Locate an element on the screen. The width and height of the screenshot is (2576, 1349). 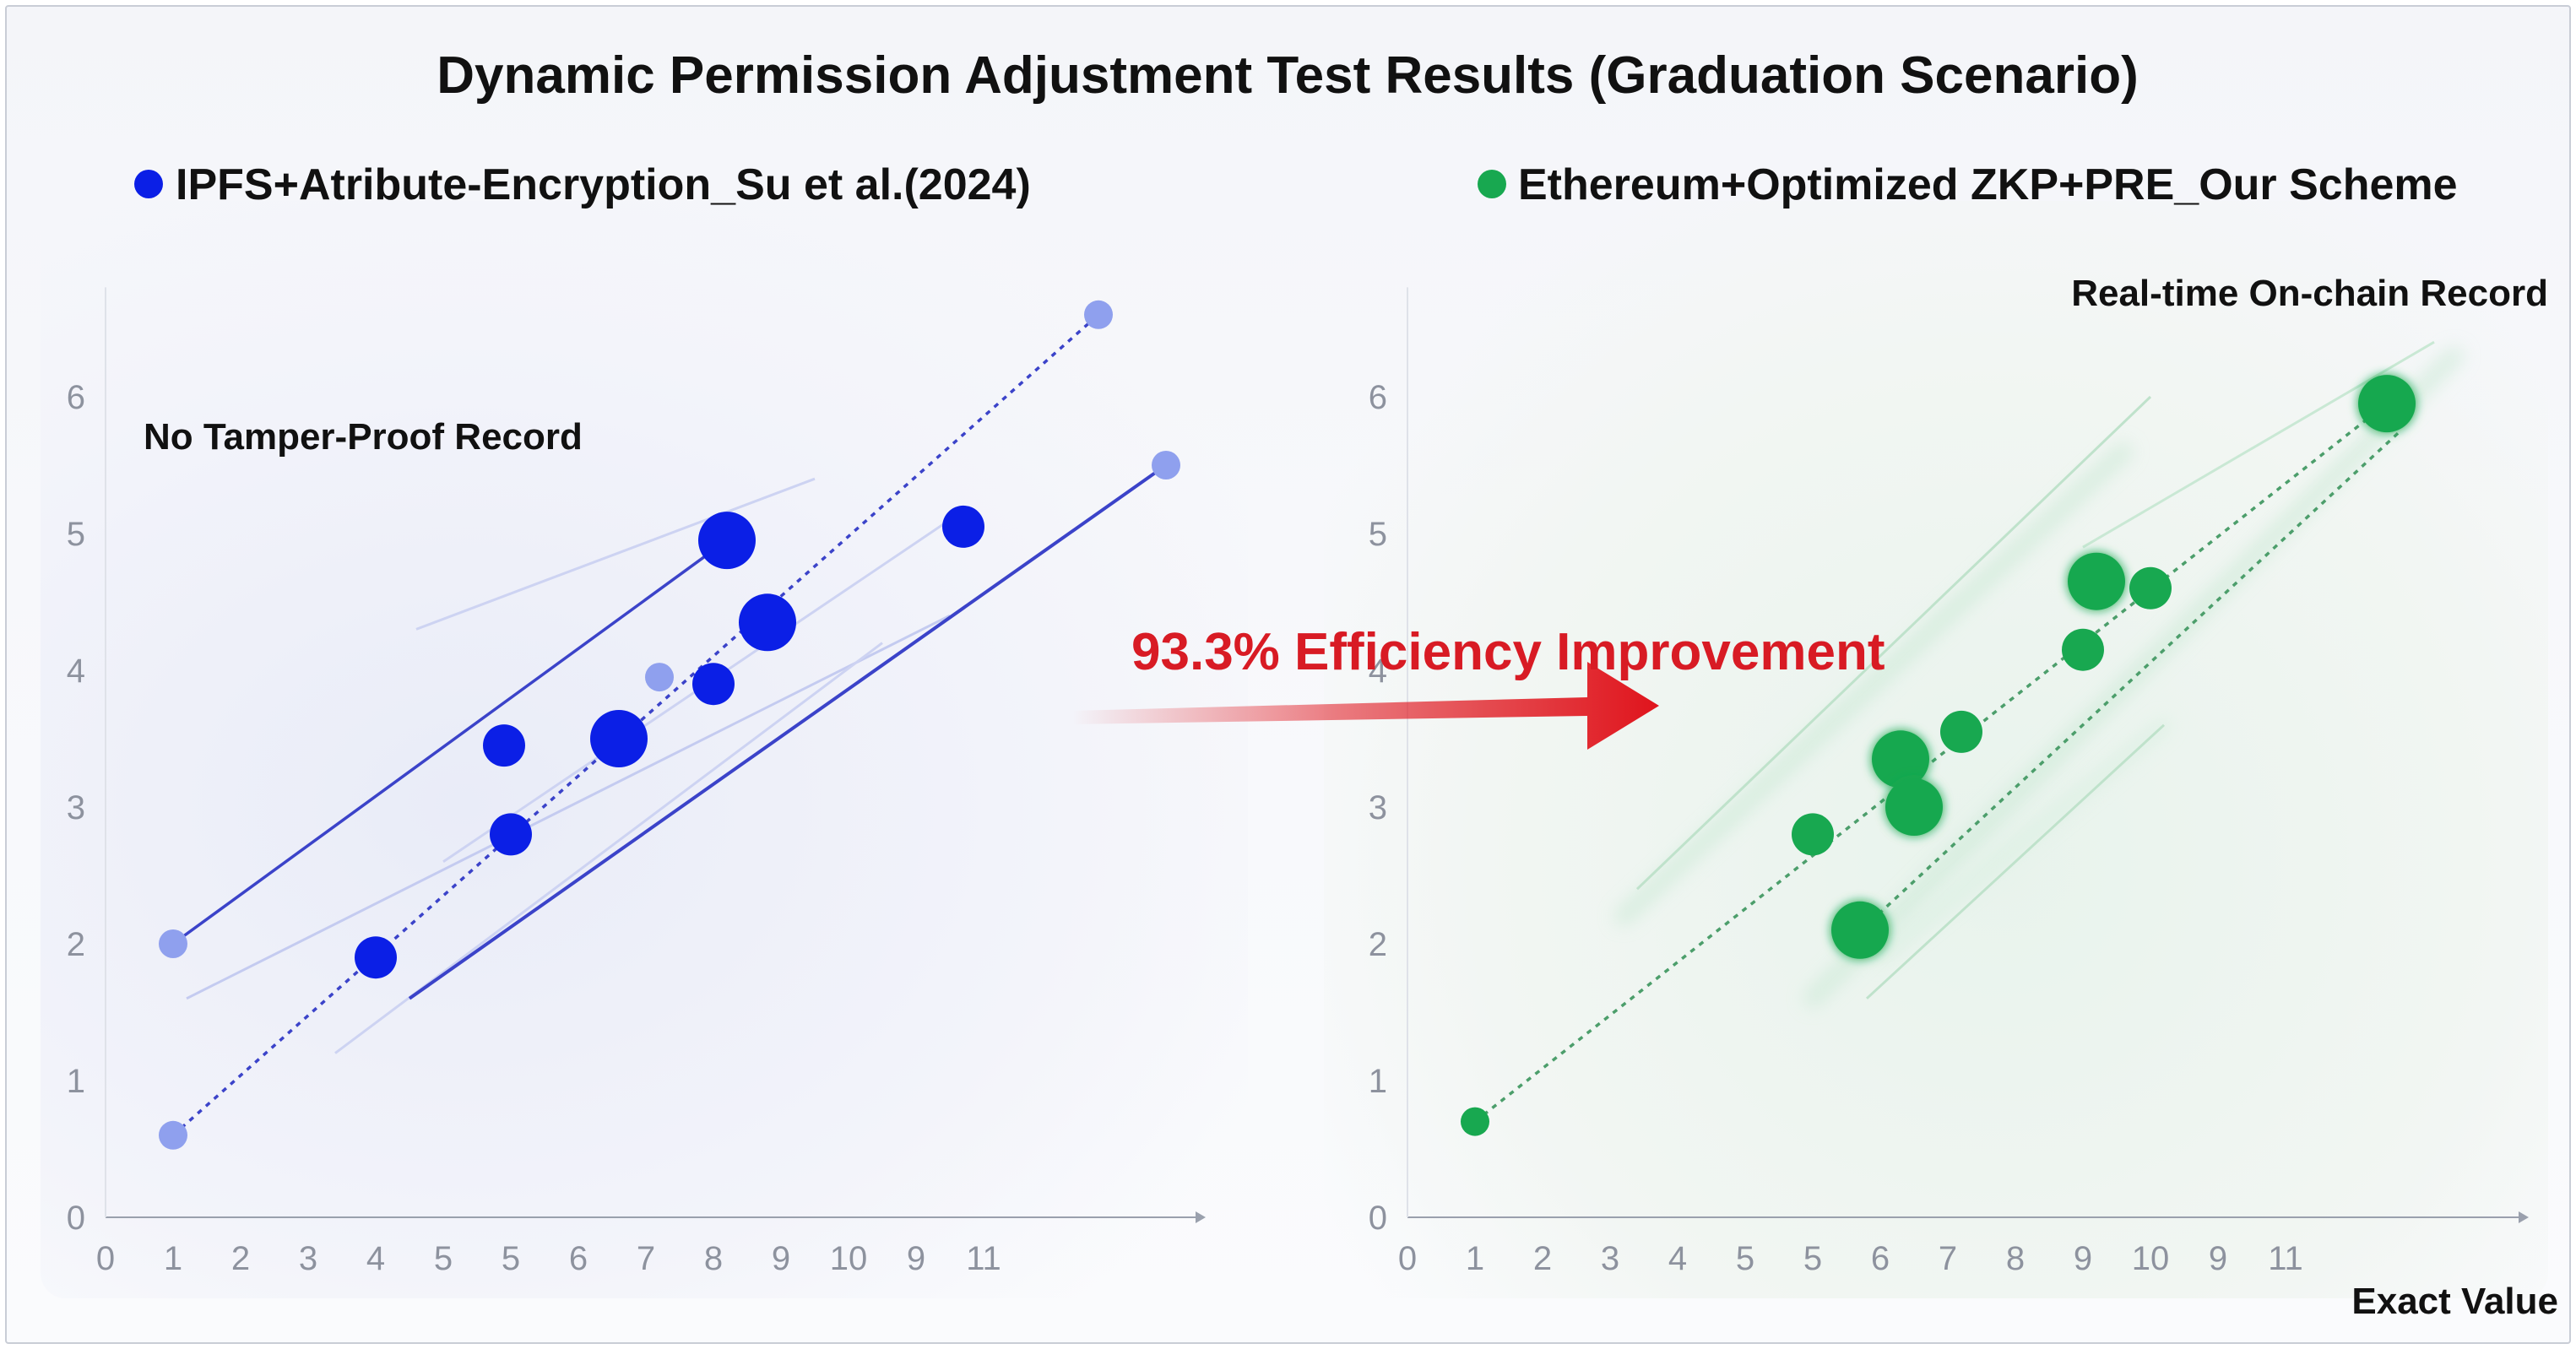
regression-line is located at coordinates (2123, 688).